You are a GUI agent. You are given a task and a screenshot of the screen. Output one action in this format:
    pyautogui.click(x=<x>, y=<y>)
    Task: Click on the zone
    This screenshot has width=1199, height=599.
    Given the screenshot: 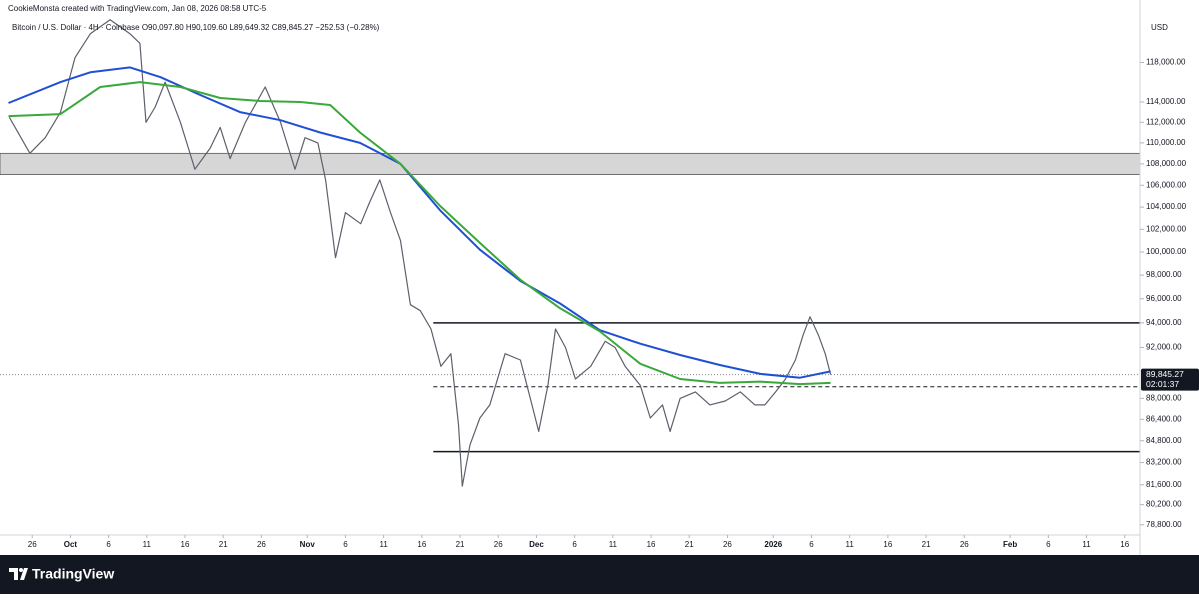 What is the action you would take?
    pyautogui.click(x=570, y=163)
    